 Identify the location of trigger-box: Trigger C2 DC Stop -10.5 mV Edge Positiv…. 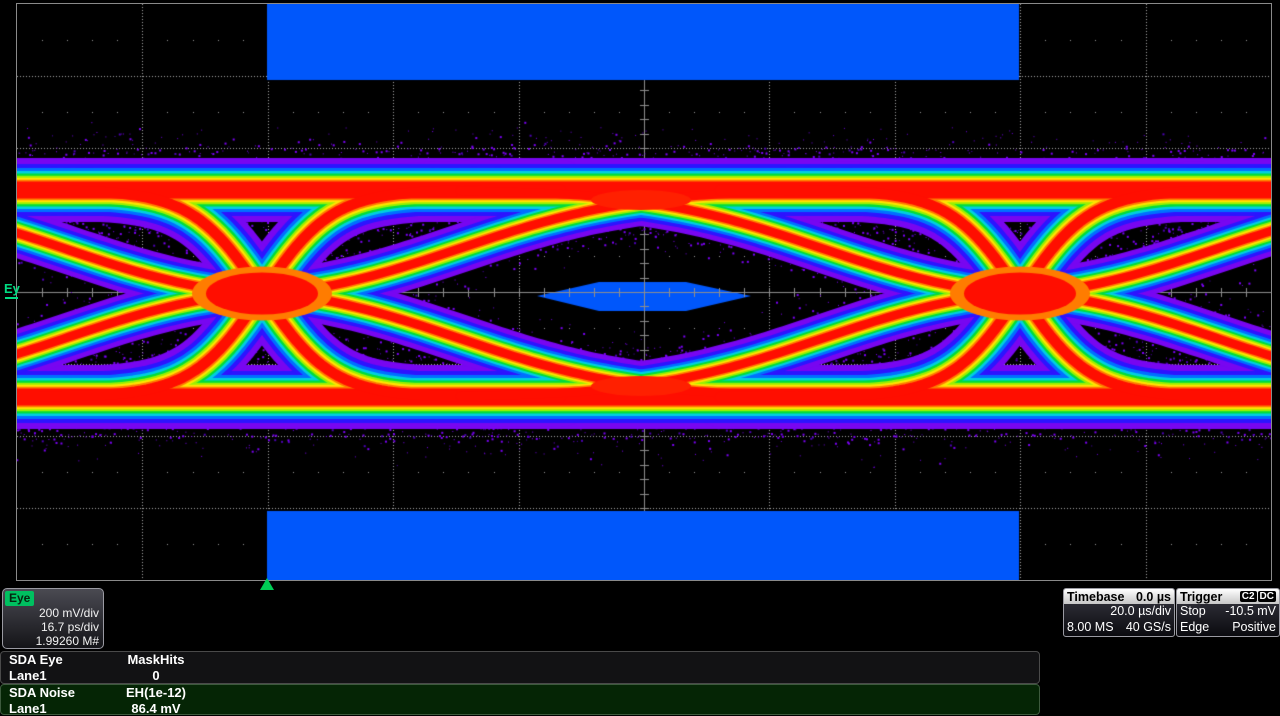
(1228, 612).